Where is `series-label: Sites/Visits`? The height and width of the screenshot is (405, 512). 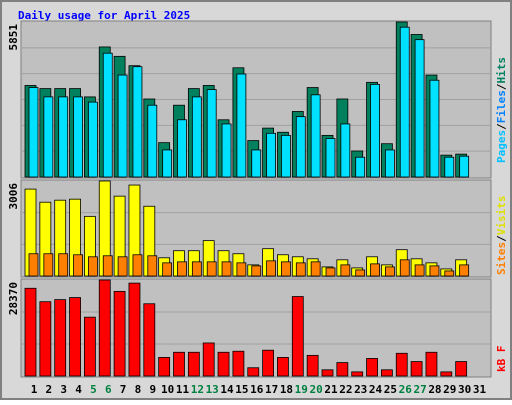
series-label: Sites/Visits is located at coordinates (501, 236).